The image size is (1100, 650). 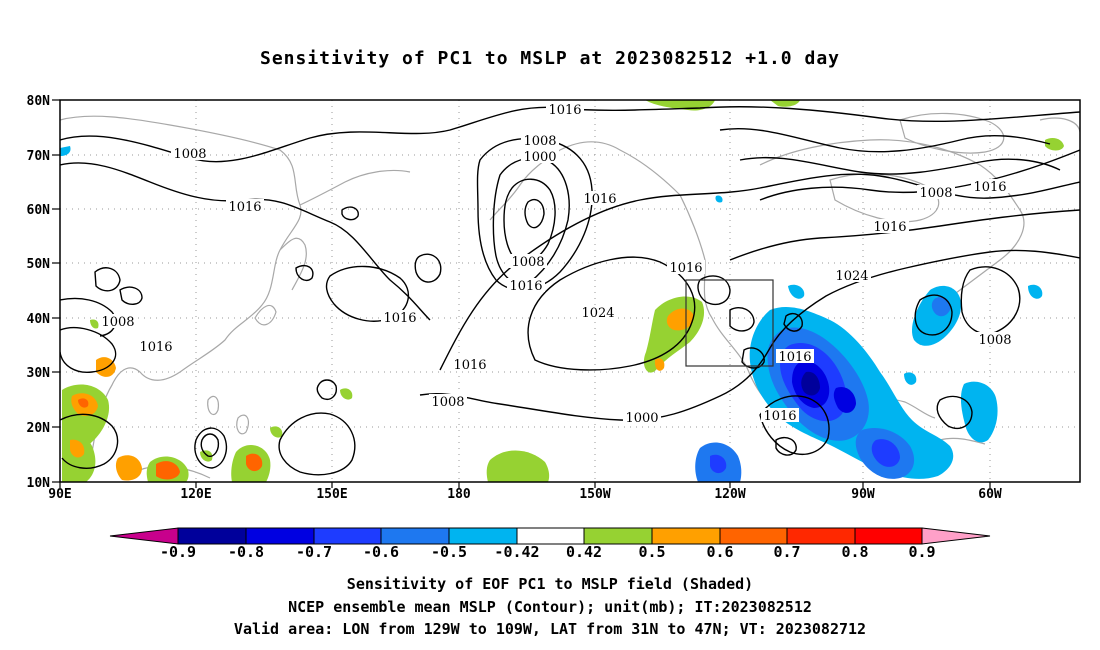 What do you see at coordinates (449, 552) in the screenshot?
I see `colorbar-label: -0.5` at bounding box center [449, 552].